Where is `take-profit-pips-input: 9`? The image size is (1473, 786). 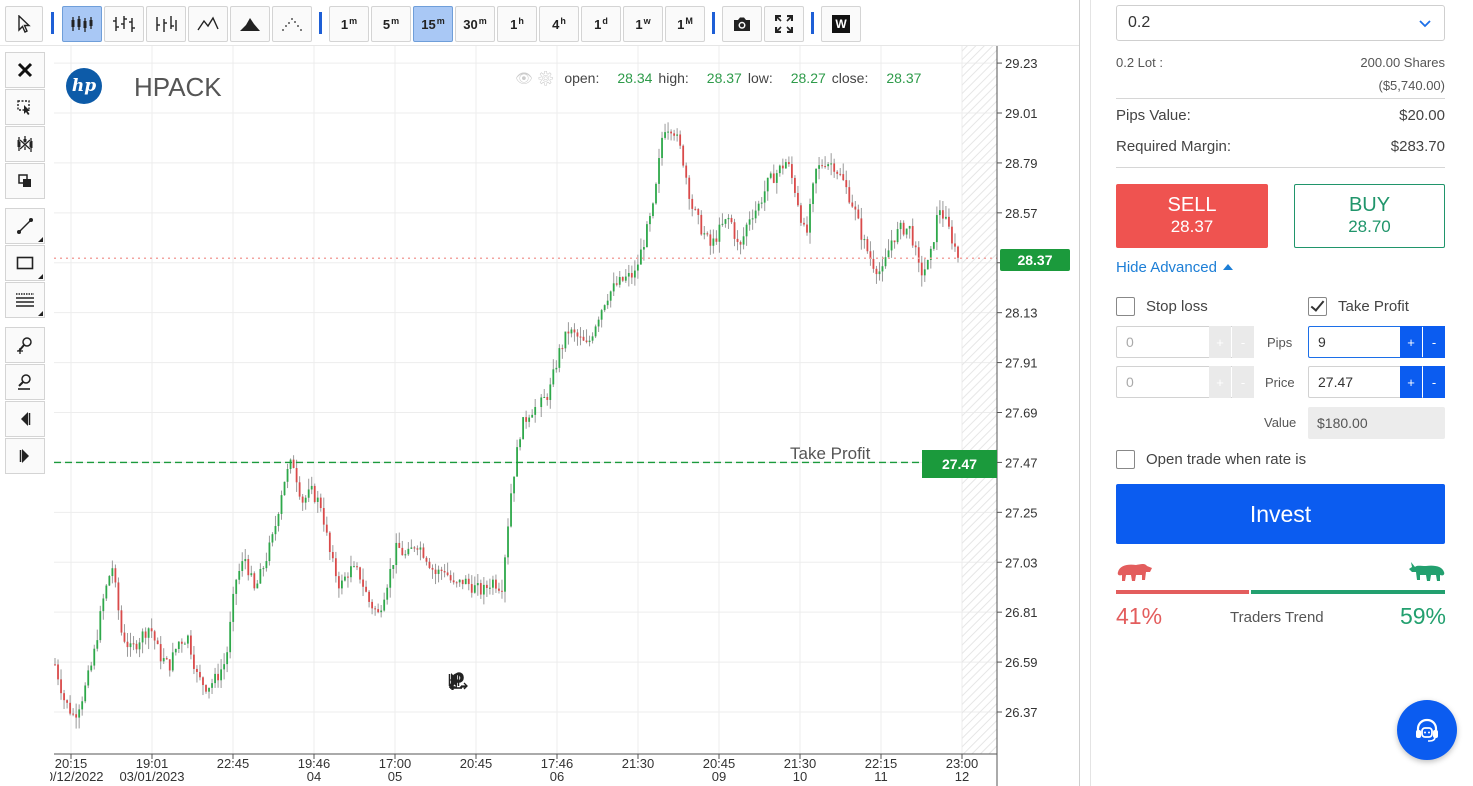
take-profit-pips-input: 9 is located at coordinates (1376, 342).